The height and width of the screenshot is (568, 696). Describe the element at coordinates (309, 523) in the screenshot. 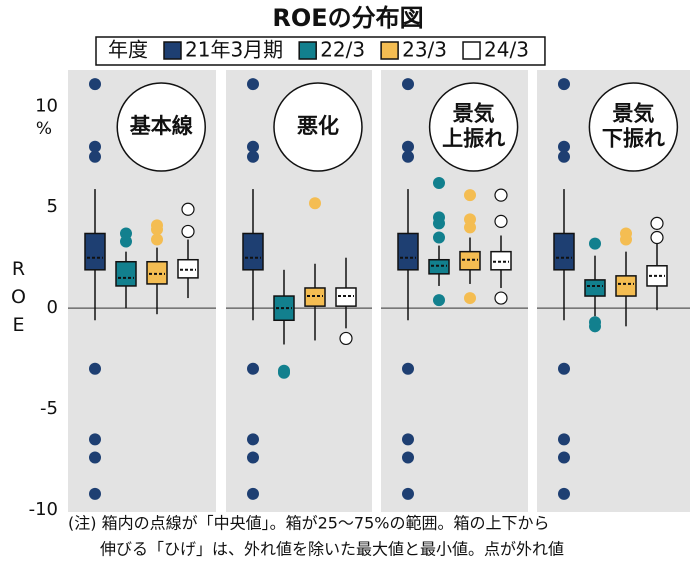

I see `note-line: (注) 箱内の点線が「中央値」。箱が25～75%の範囲。箱の上下から` at that location.